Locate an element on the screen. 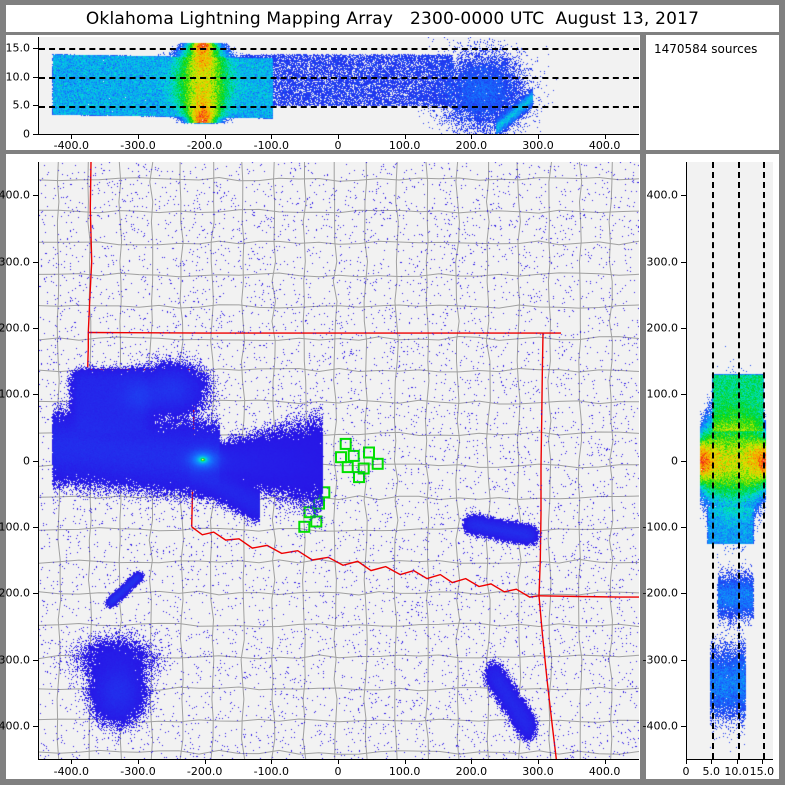 This screenshot has height=785, width=785. source-points-top is located at coordinates (339, 85).